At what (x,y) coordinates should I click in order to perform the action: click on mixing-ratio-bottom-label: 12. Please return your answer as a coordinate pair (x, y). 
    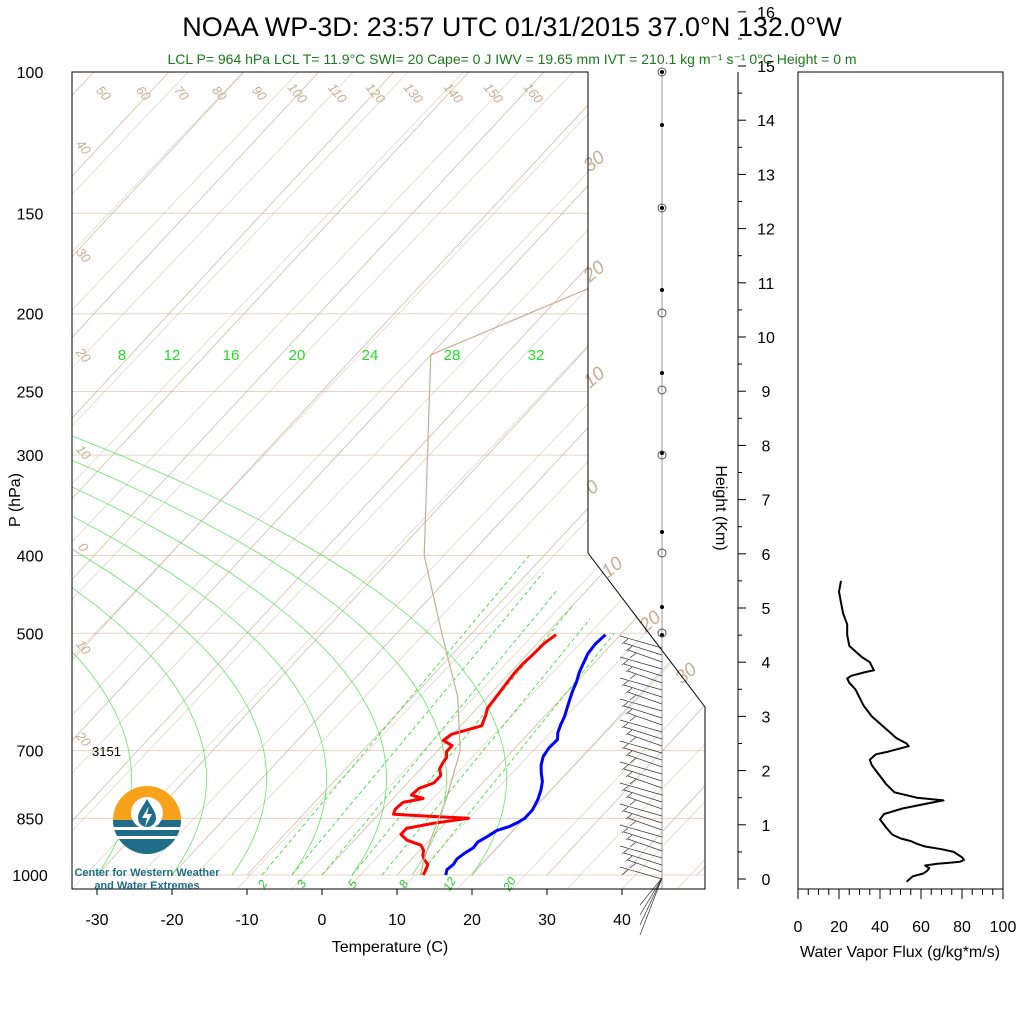
    Looking at the image, I should click on (449, 883).